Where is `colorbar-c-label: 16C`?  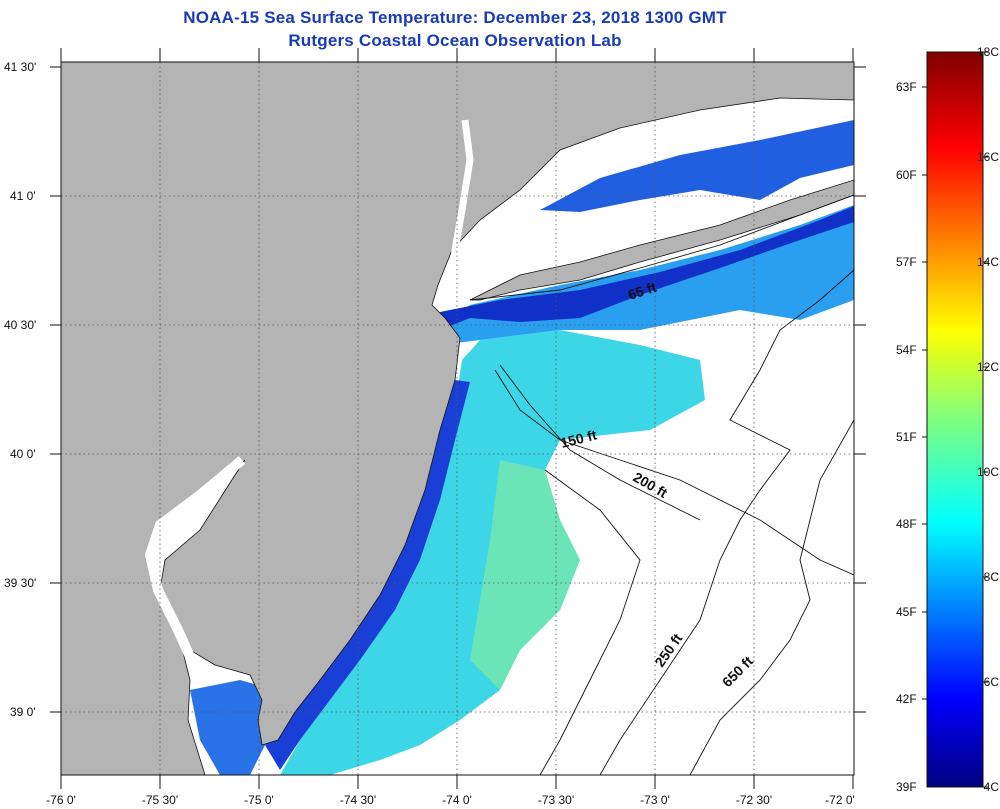
colorbar-c-label: 16C is located at coordinates (988, 157).